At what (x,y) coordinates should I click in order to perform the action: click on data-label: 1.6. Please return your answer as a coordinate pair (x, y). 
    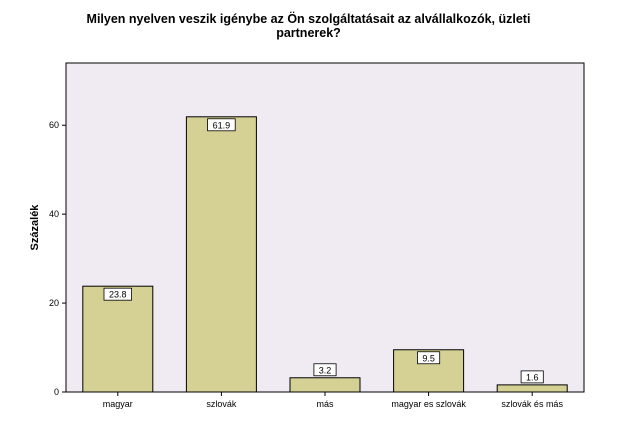
    Looking at the image, I should click on (532, 377).